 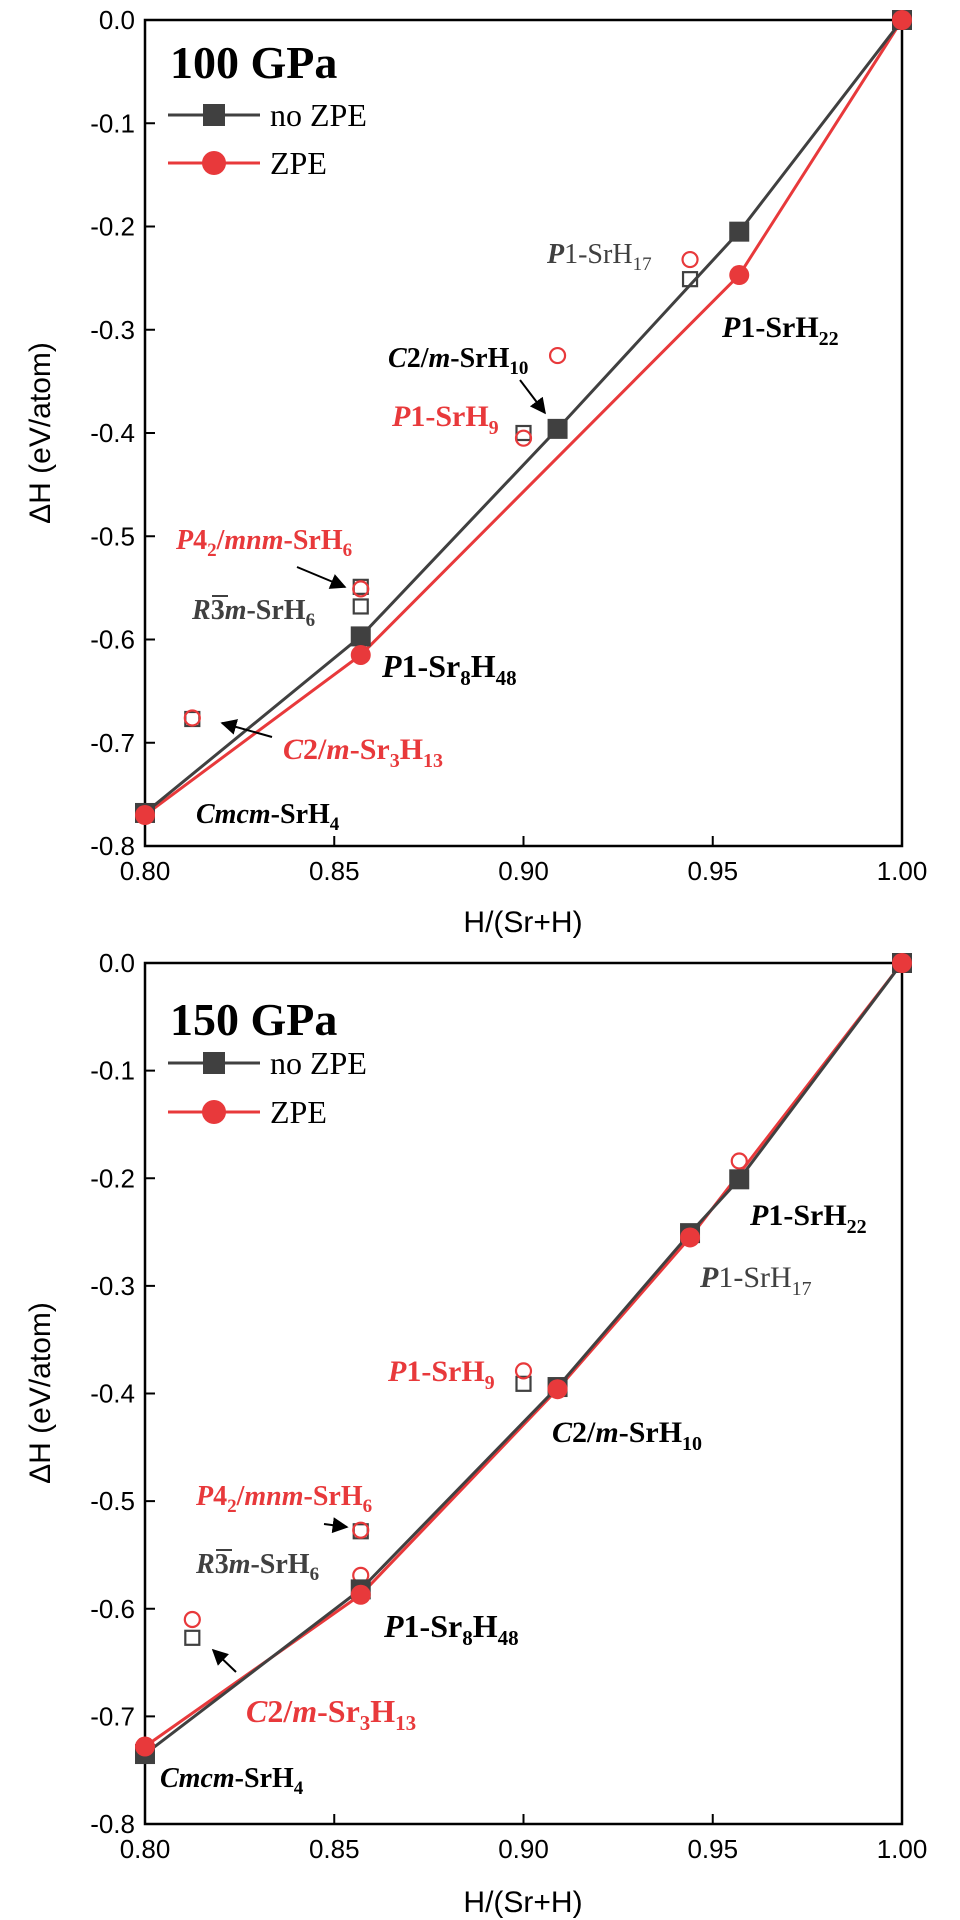 I want to click on x-axis-title: H/(Sr+H), so click(x=522, y=1902).